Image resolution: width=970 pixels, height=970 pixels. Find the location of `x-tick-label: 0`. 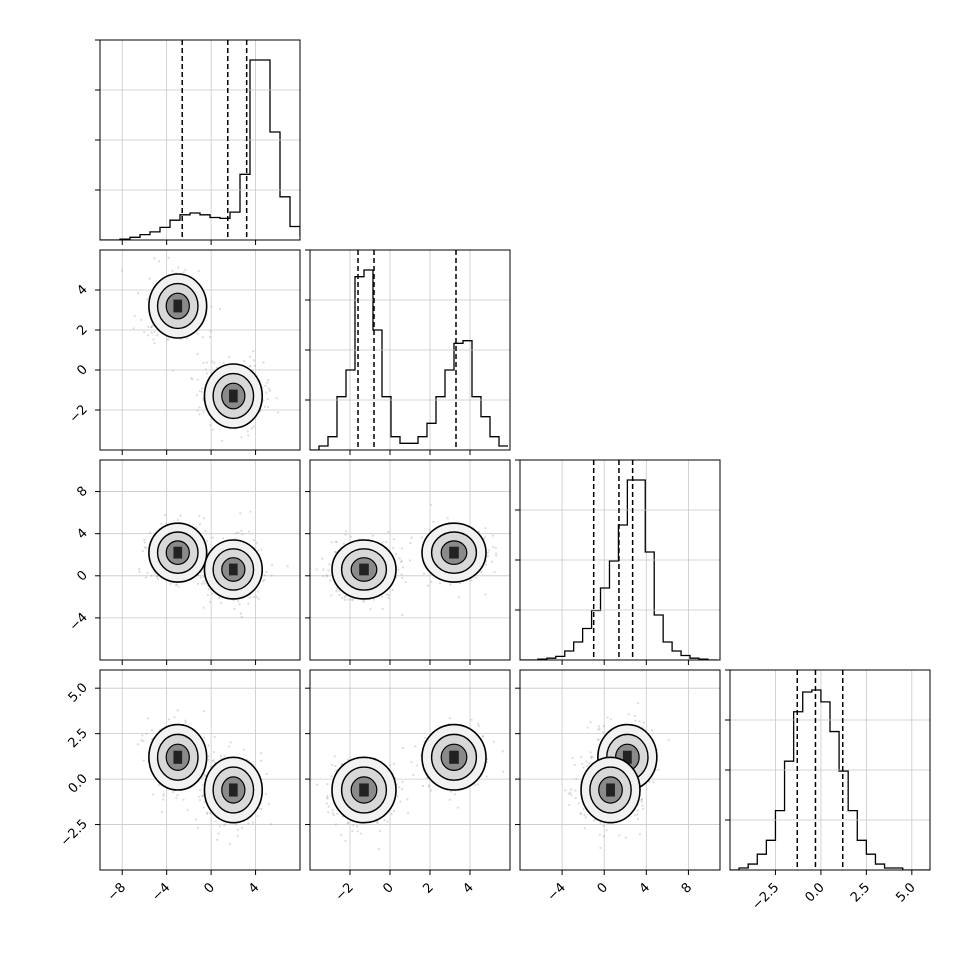

x-tick-label: 0 is located at coordinates (603, 888).